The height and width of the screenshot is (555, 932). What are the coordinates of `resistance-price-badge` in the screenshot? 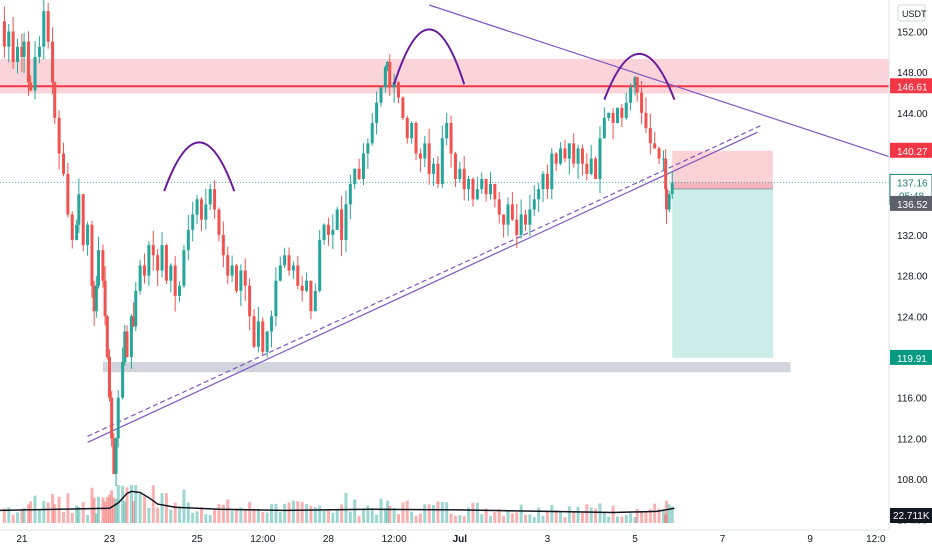 It's located at (911, 86).